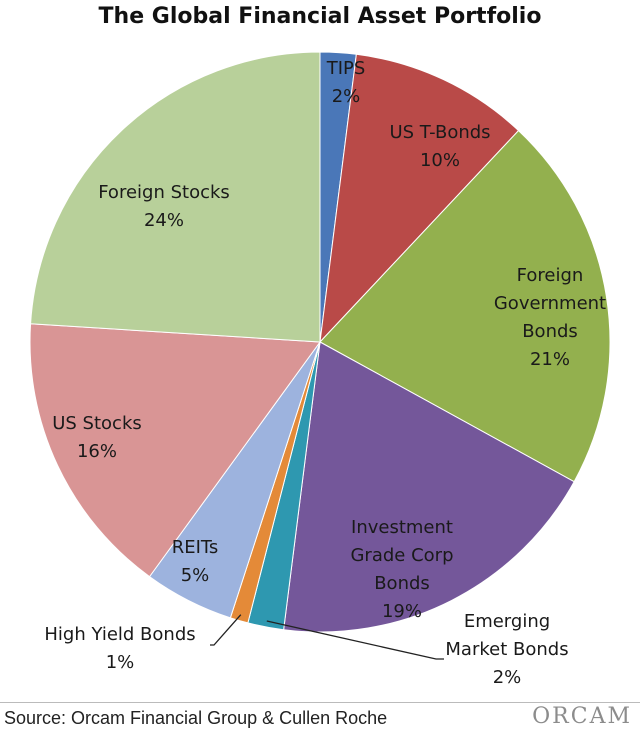  Describe the element at coordinates (419, 198) in the screenshot. I see `pie-slice-us-t-bonds` at that location.